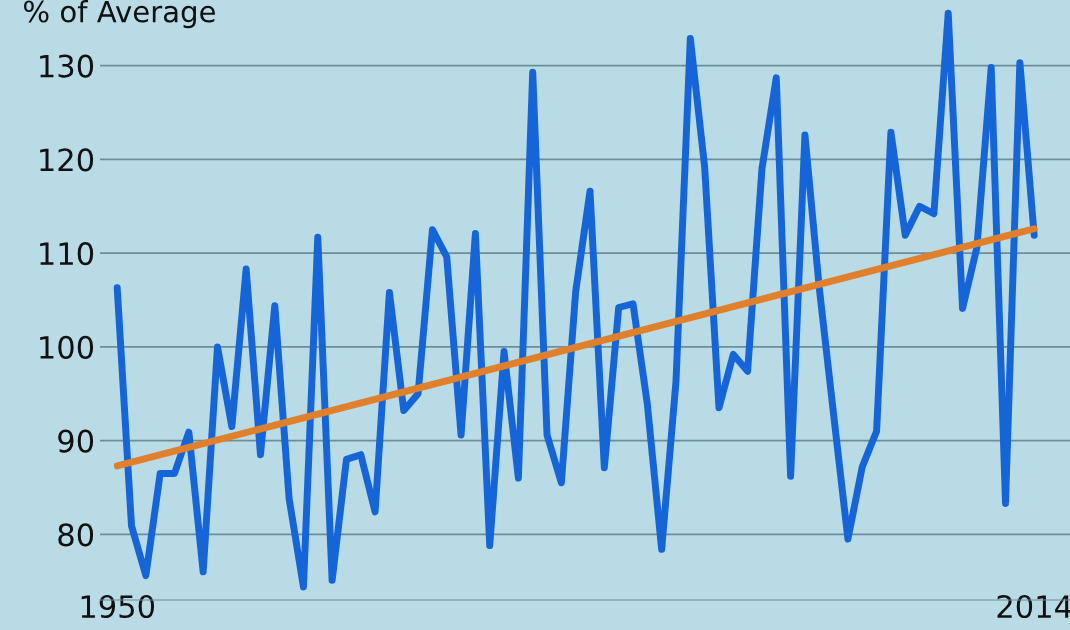 The width and height of the screenshot is (1070, 630). I want to click on y-tick-label: 110, so click(67, 254).